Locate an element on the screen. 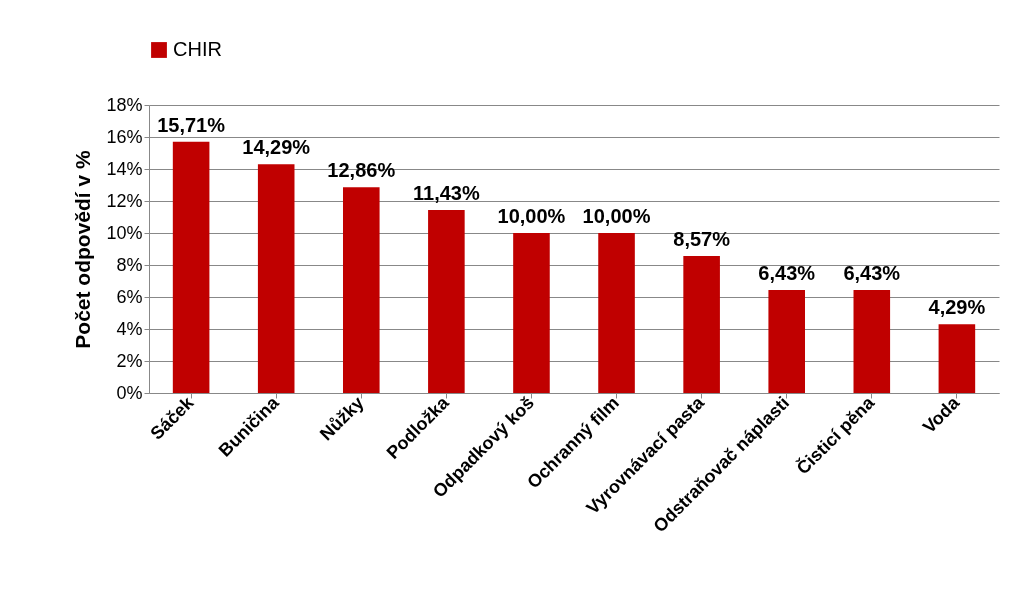 Image resolution: width=1014 pixels, height=610 pixels. y-tick-label: 14% is located at coordinates (124, 168).